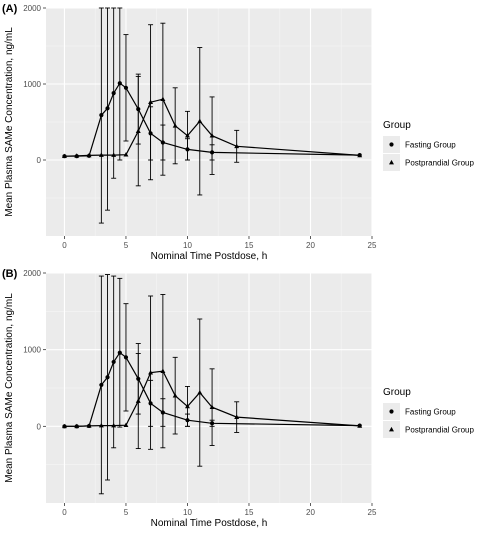 The width and height of the screenshot is (480, 534). I want to click on panel-label: (B), so click(10, 274).